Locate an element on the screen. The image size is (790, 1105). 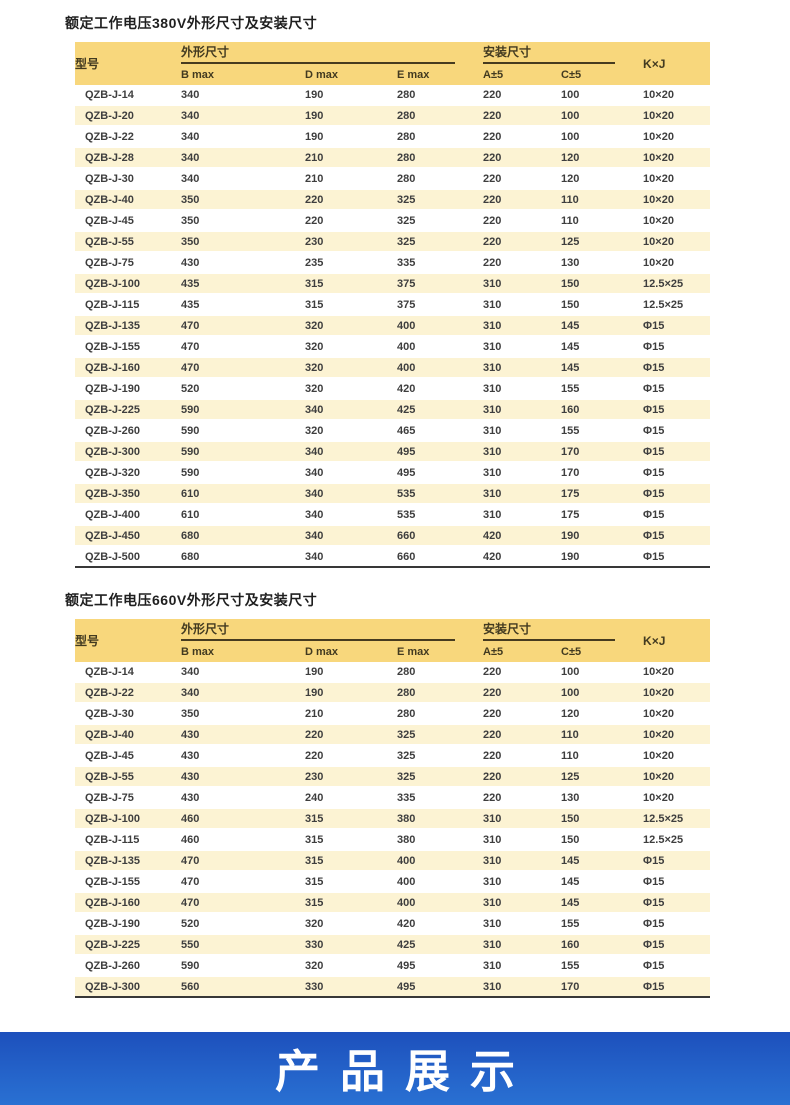
model-cell: QZB-J-225 is located at coordinates (128, 410).